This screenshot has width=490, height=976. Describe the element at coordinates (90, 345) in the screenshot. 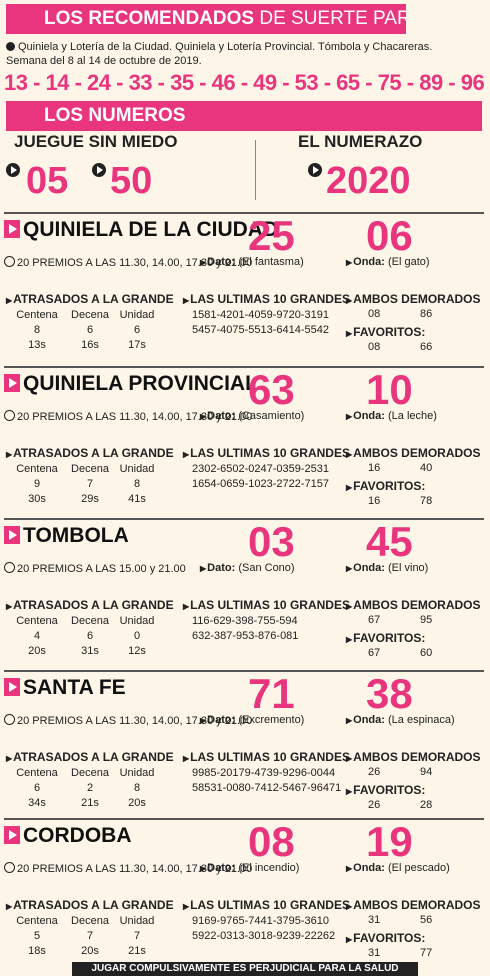

I see `decena-weeks: 16s` at that location.